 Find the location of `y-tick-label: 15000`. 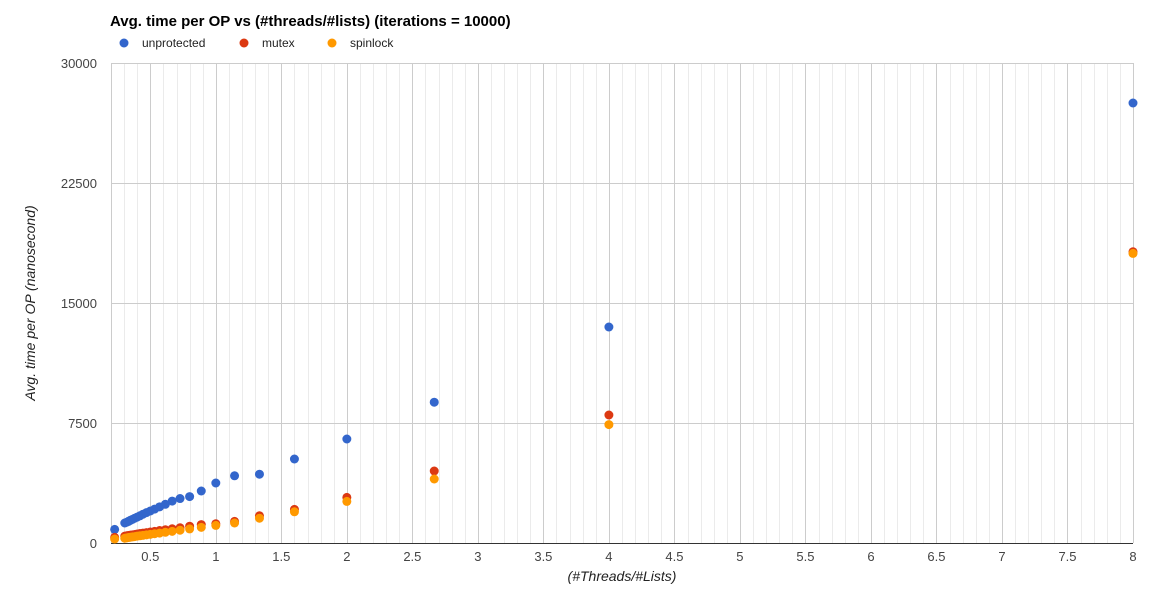

y-tick-label: 15000 is located at coordinates (79, 303).